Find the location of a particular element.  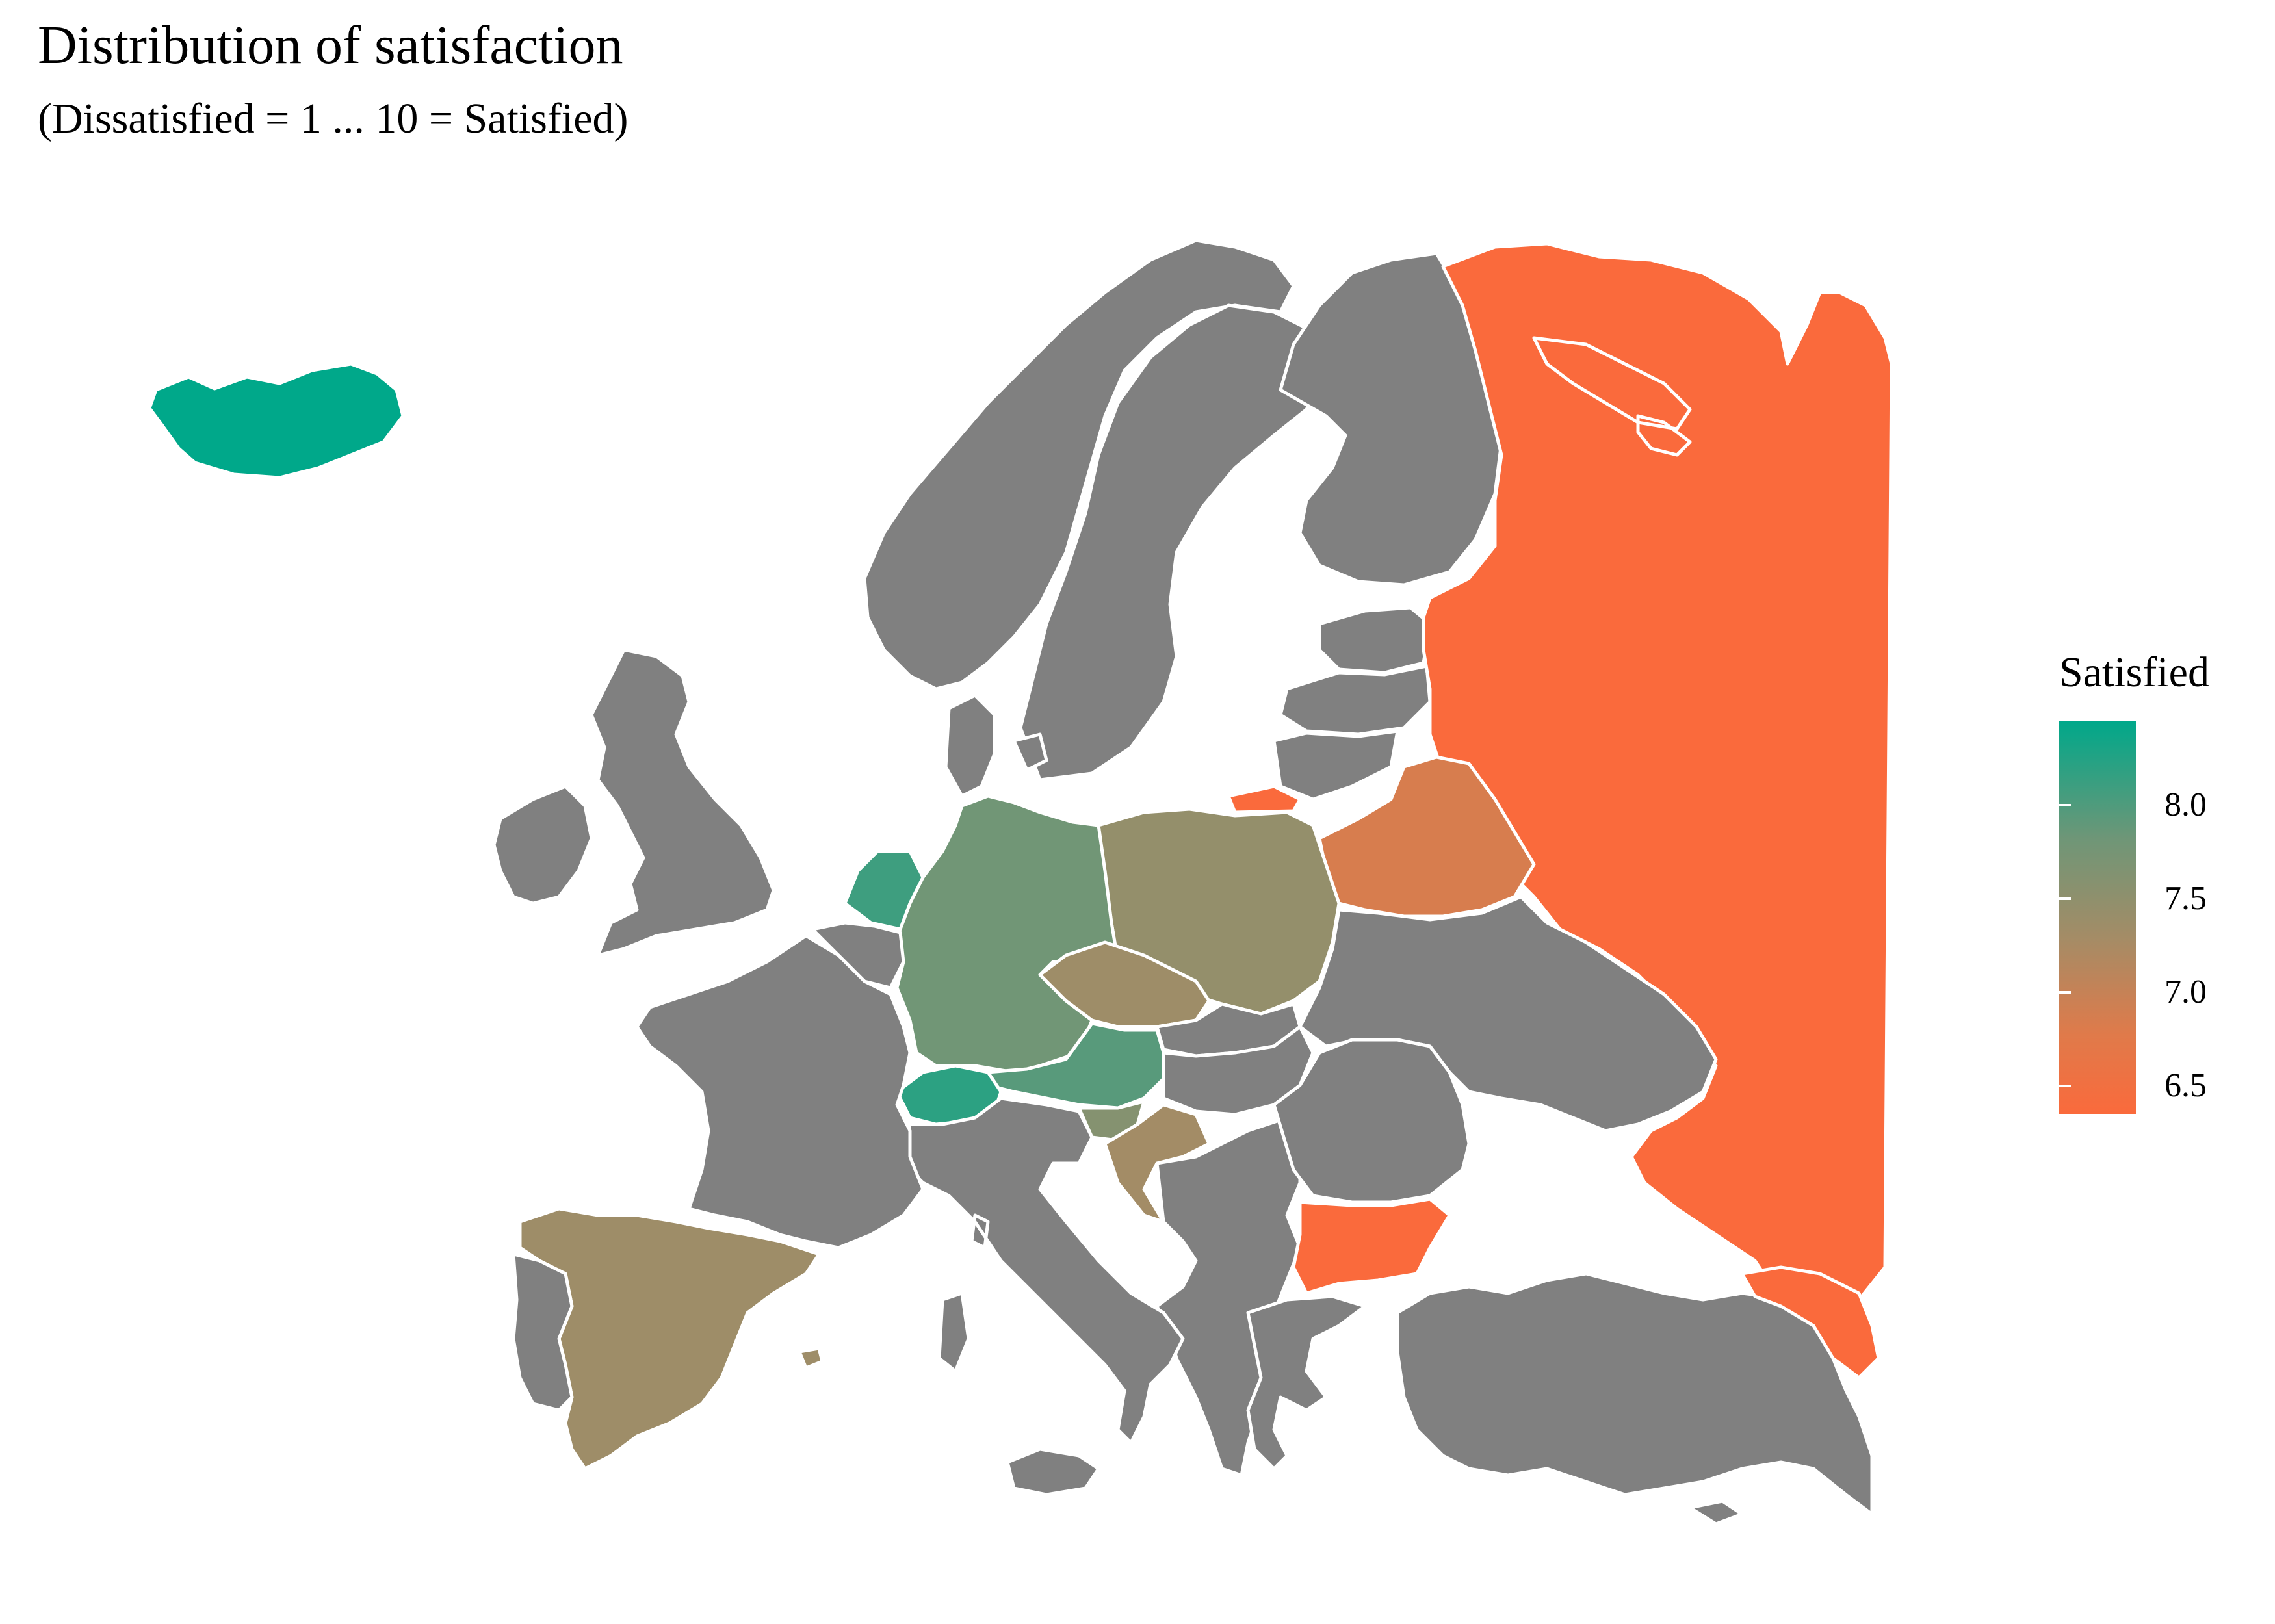

country-united-kingdom is located at coordinates (682, 802).